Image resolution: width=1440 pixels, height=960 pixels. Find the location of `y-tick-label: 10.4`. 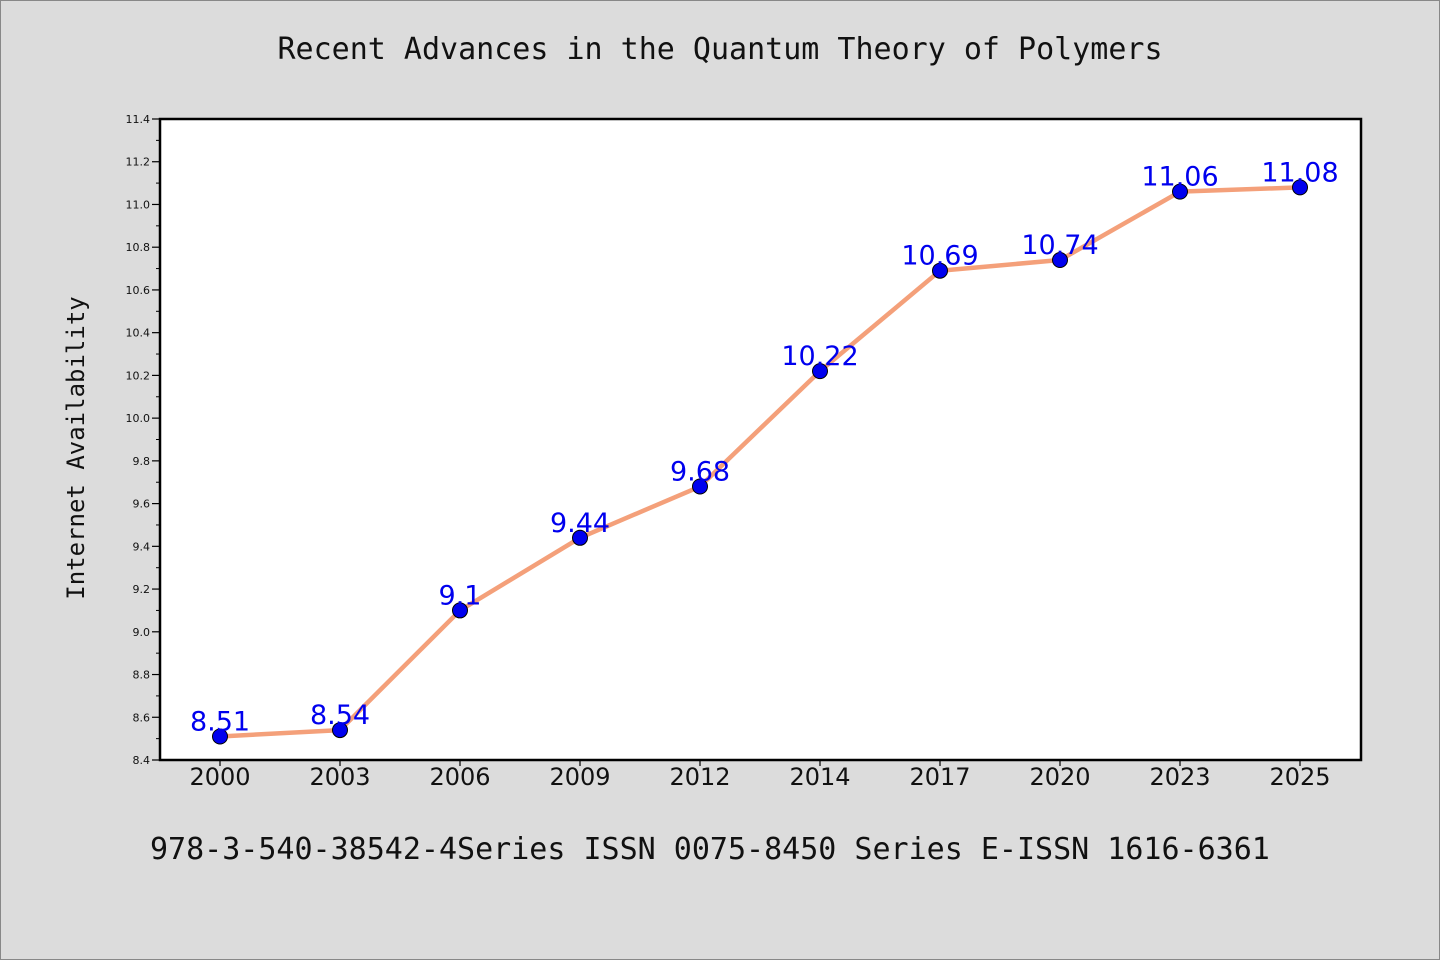

y-tick-label: 10.4 is located at coordinates (138, 333).